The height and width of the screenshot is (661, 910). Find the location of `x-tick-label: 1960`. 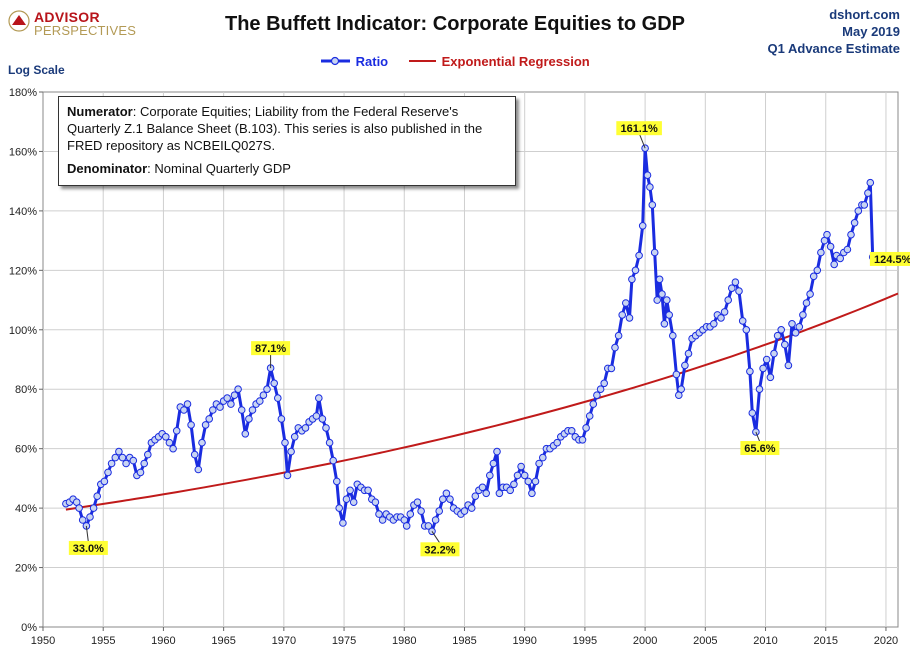

x-tick-label: 1960 is located at coordinates (163, 641).